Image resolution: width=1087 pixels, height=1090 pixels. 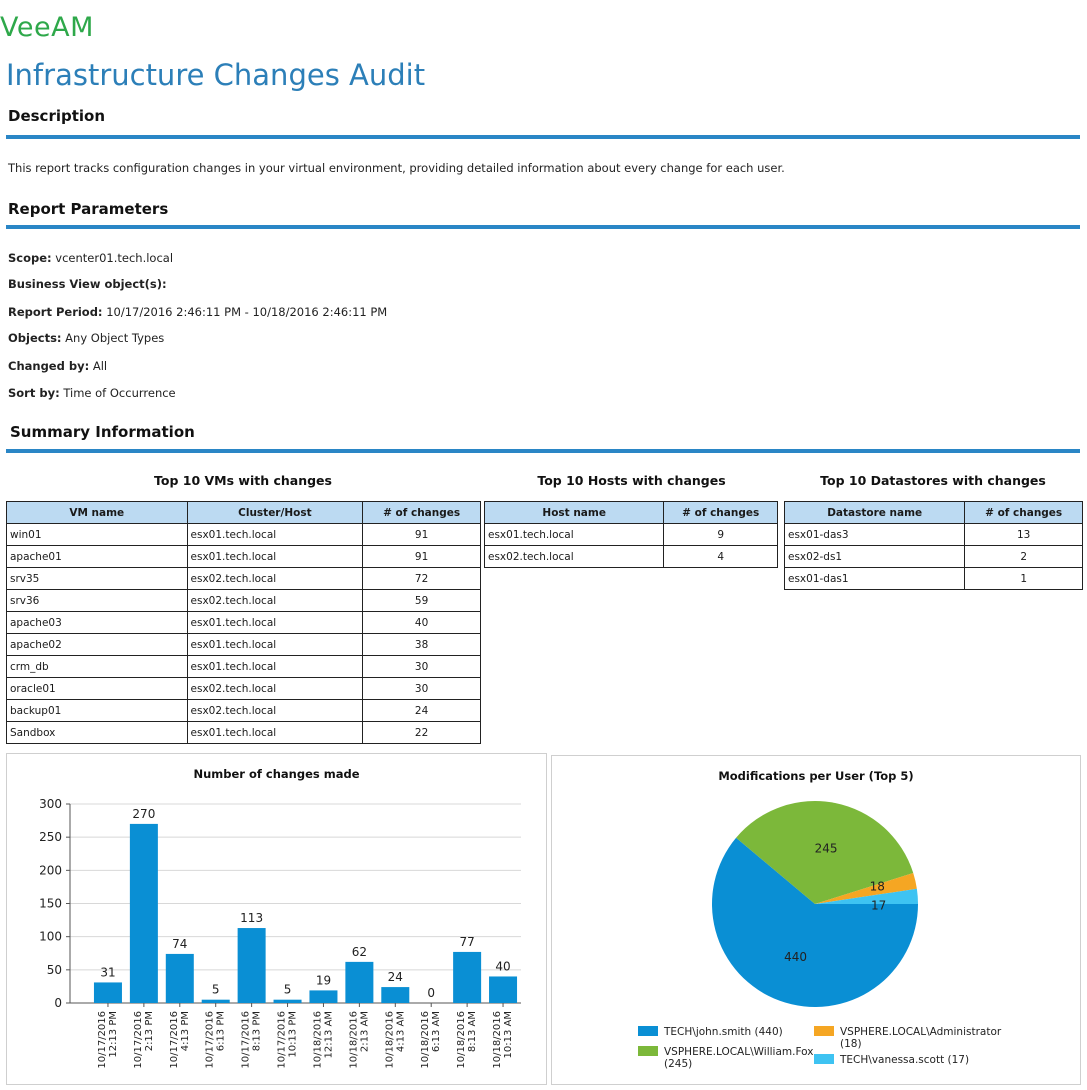 What do you see at coordinates (720, 556) in the screenshot?
I see `table-cell: 4` at bounding box center [720, 556].